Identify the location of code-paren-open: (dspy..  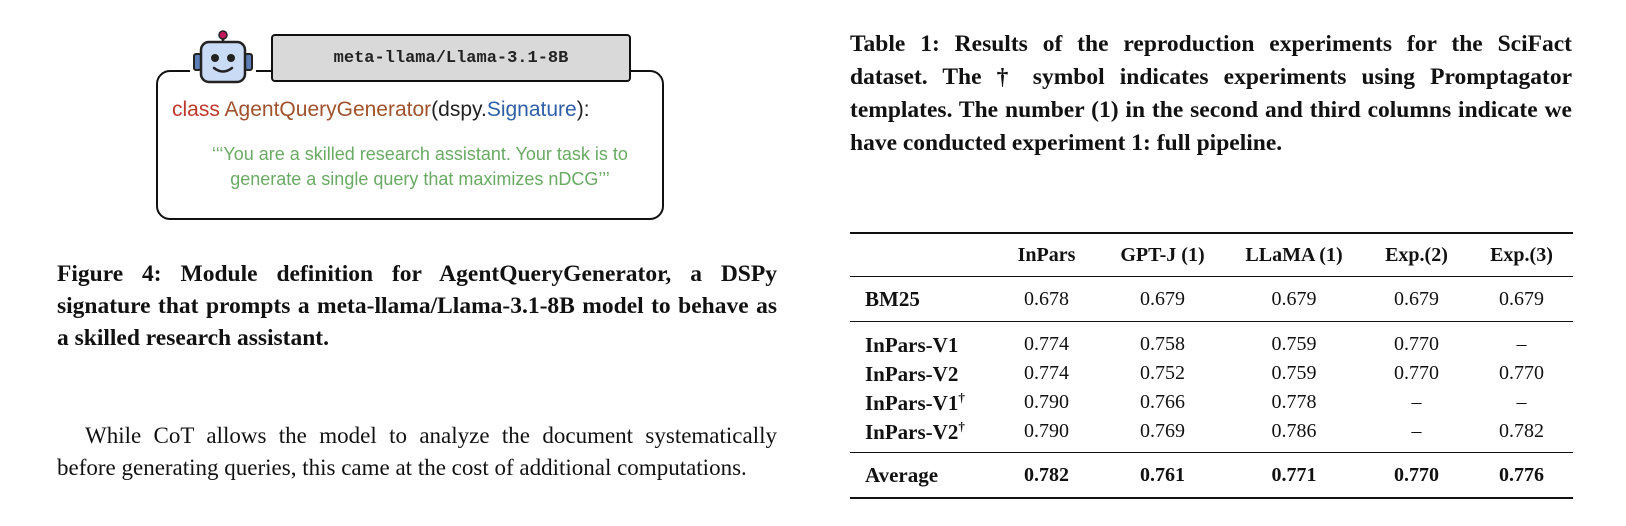
(459, 109).